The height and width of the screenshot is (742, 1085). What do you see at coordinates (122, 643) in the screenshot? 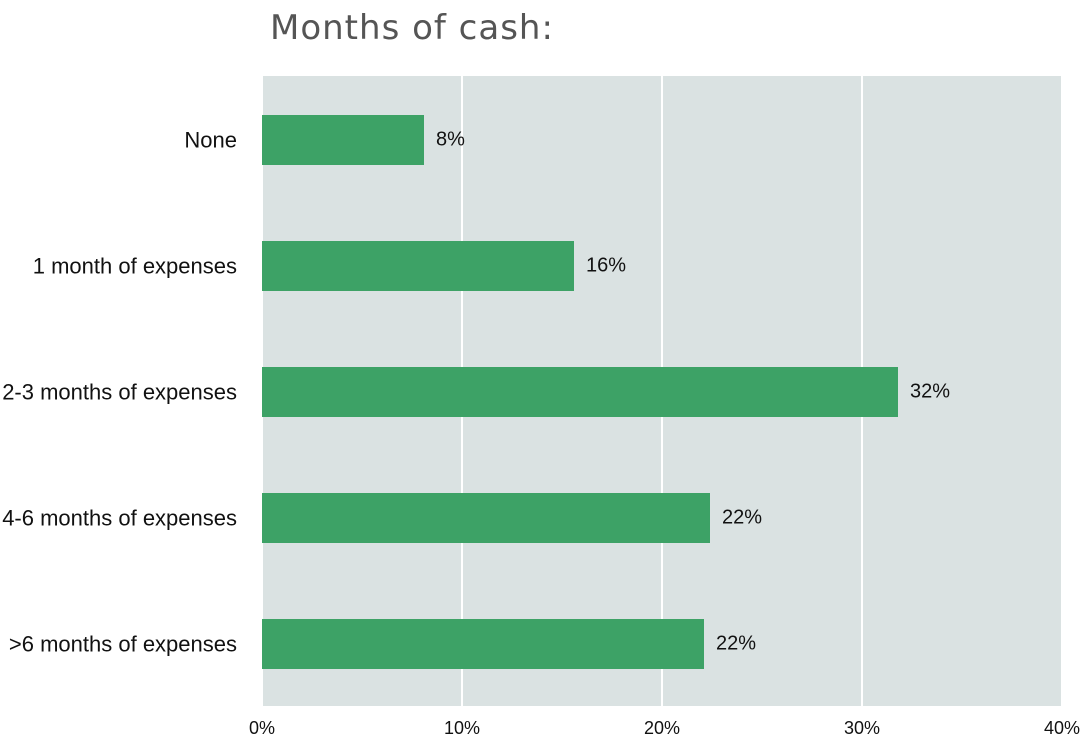
I see `category-text: >6 months of expenses` at bounding box center [122, 643].